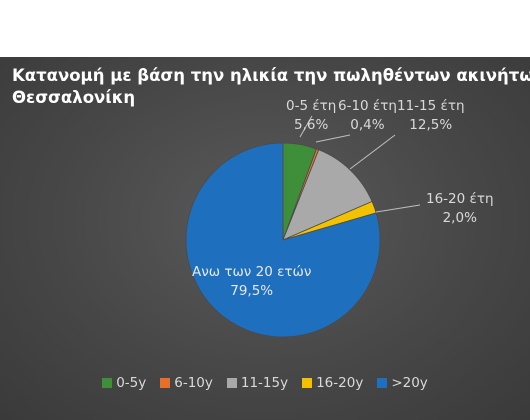 This screenshot has width=530, height=420. What do you see at coordinates (311, 106) in the screenshot?
I see `label-0-5-name: 0-5 έτη` at bounding box center [311, 106].